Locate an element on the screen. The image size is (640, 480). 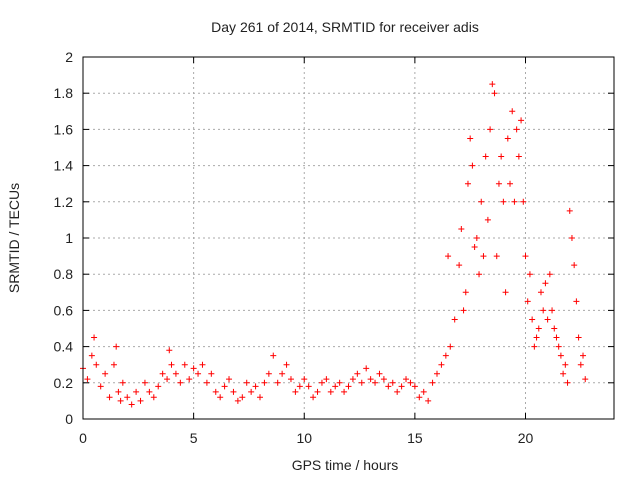
y-axis-label: SRMTID / TECUs is located at coordinates (14, 238).